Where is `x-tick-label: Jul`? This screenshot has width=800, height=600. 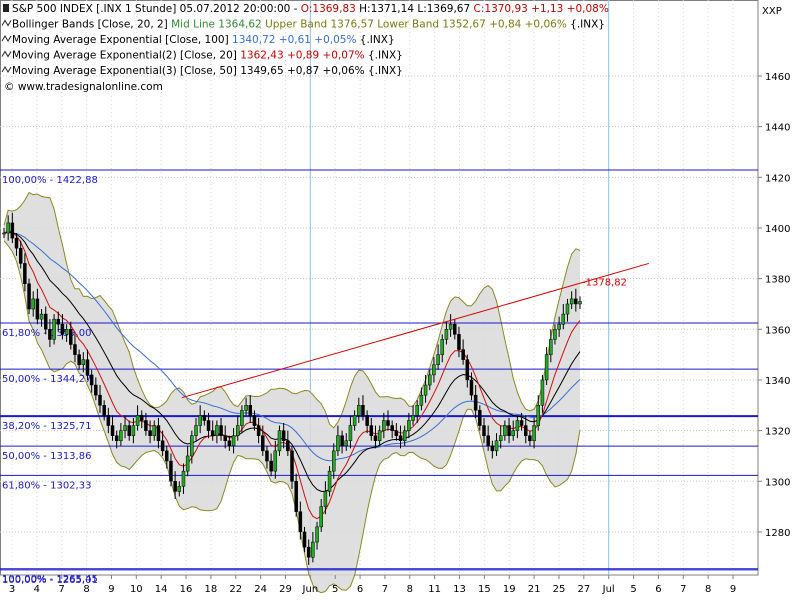
x-tick-label: Jul is located at coordinates (608, 589).